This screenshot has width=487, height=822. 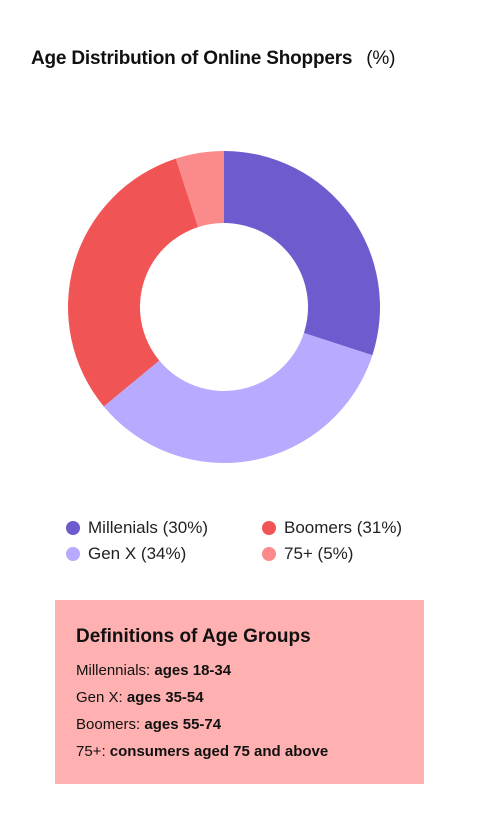 What do you see at coordinates (183, 724) in the screenshot?
I see `definition-value: ages 55-74` at bounding box center [183, 724].